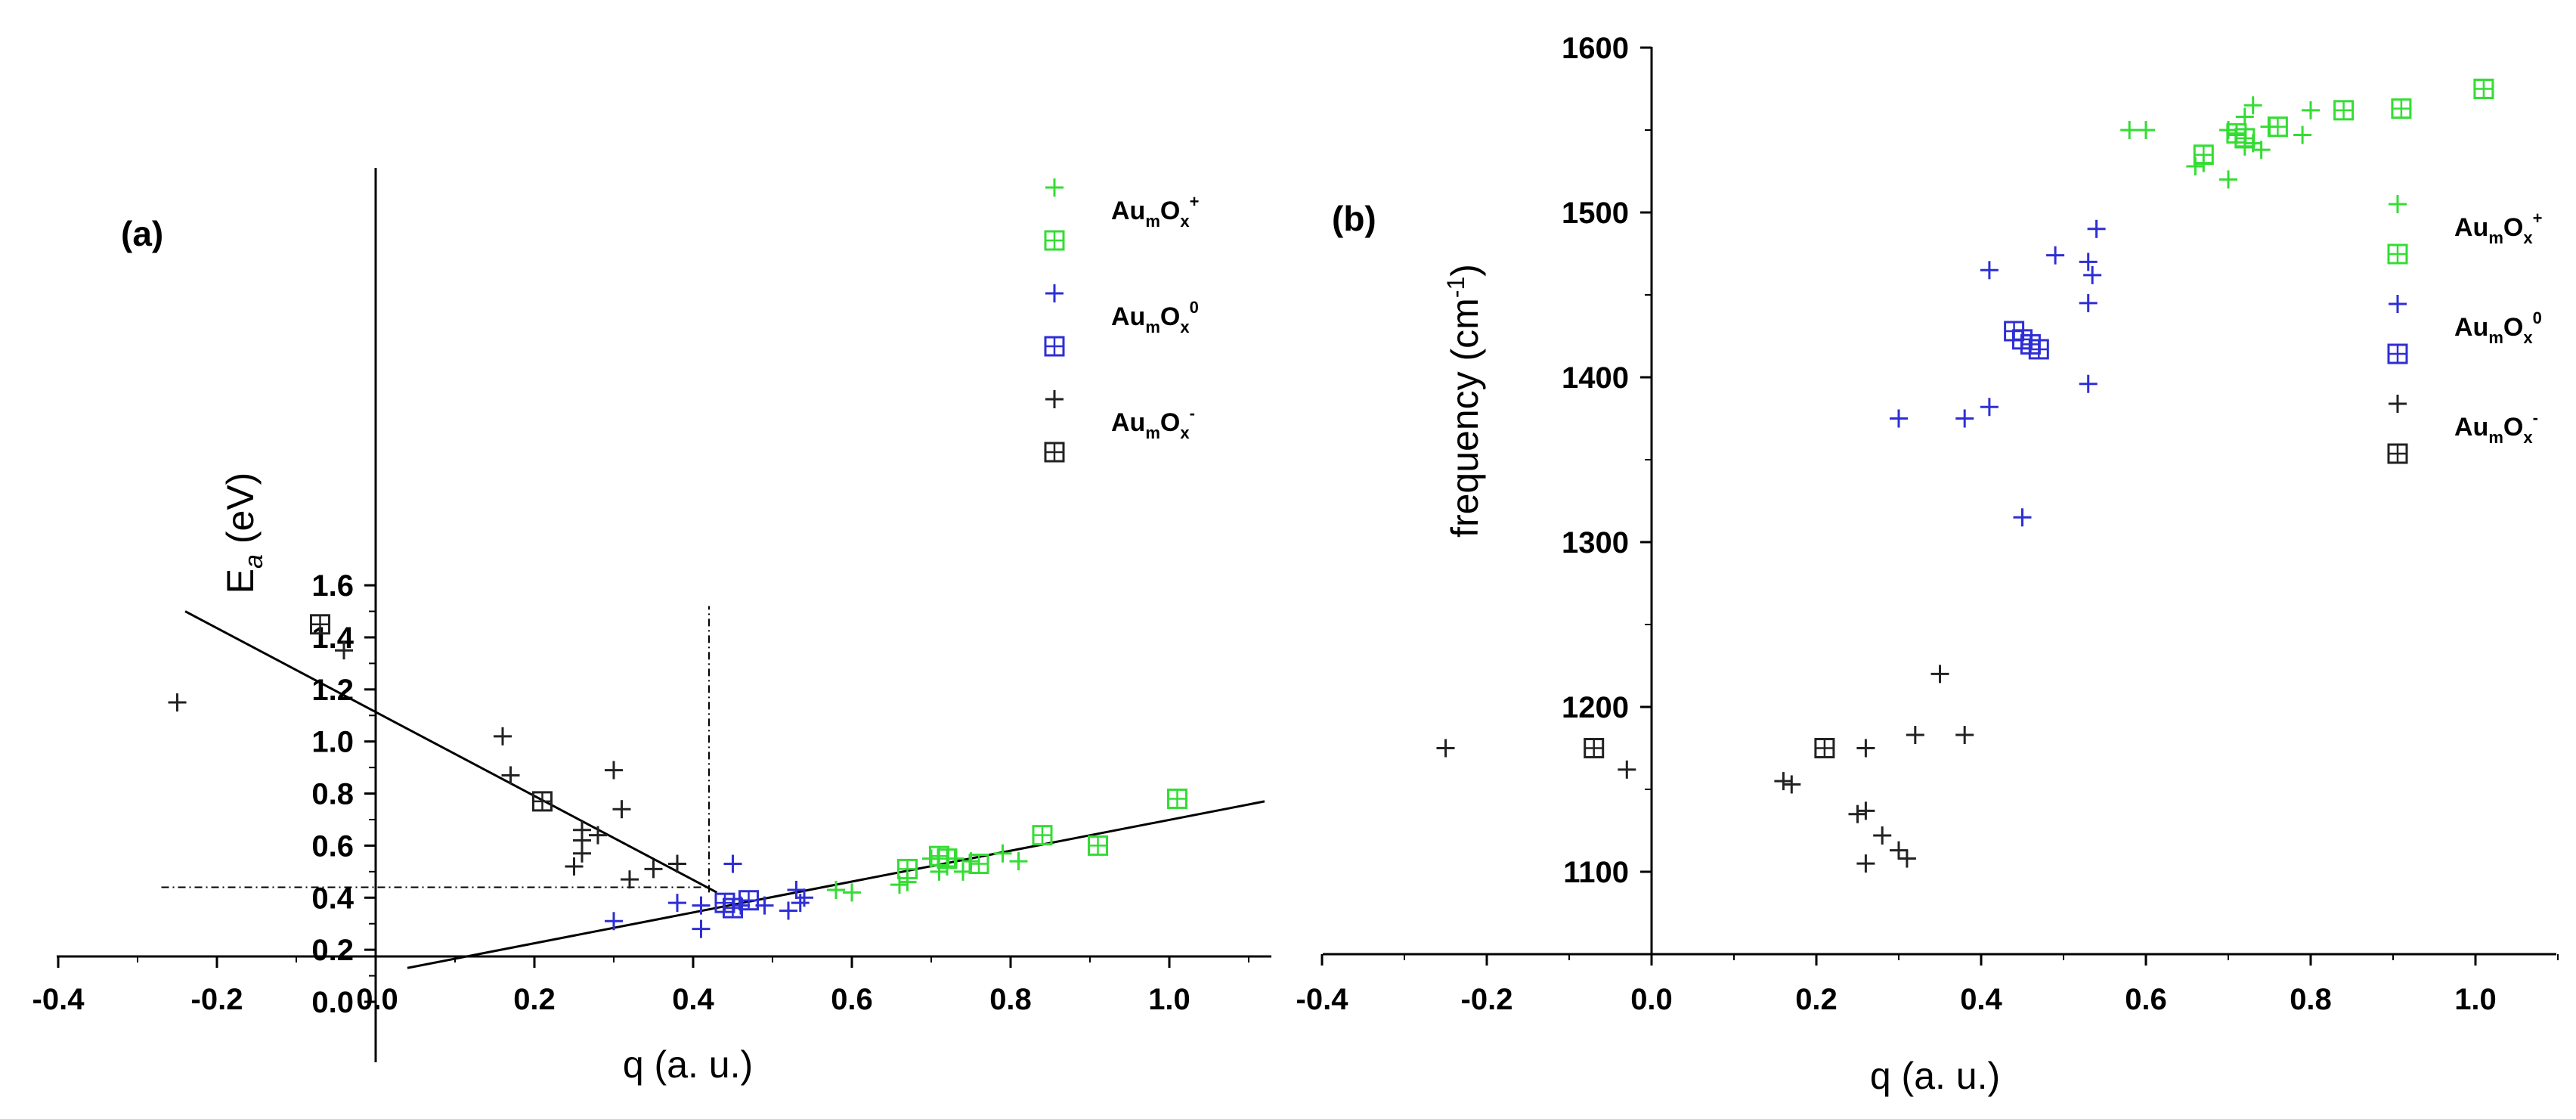 This screenshot has height=1119, width=2576. Describe the element at coordinates (534, 999) in the screenshot. I see `a-xtick-label-3: 0.2` at that location.